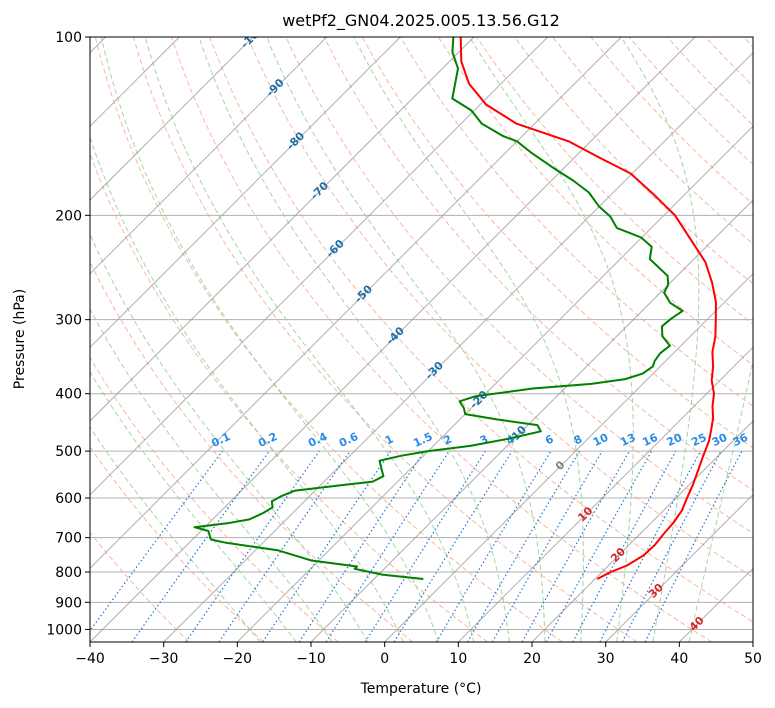 The width and height of the screenshot is (775, 708). What do you see at coordinates (220, 440) in the screenshot?
I see `mixing-ratio-label: 0.1` at bounding box center [220, 440].